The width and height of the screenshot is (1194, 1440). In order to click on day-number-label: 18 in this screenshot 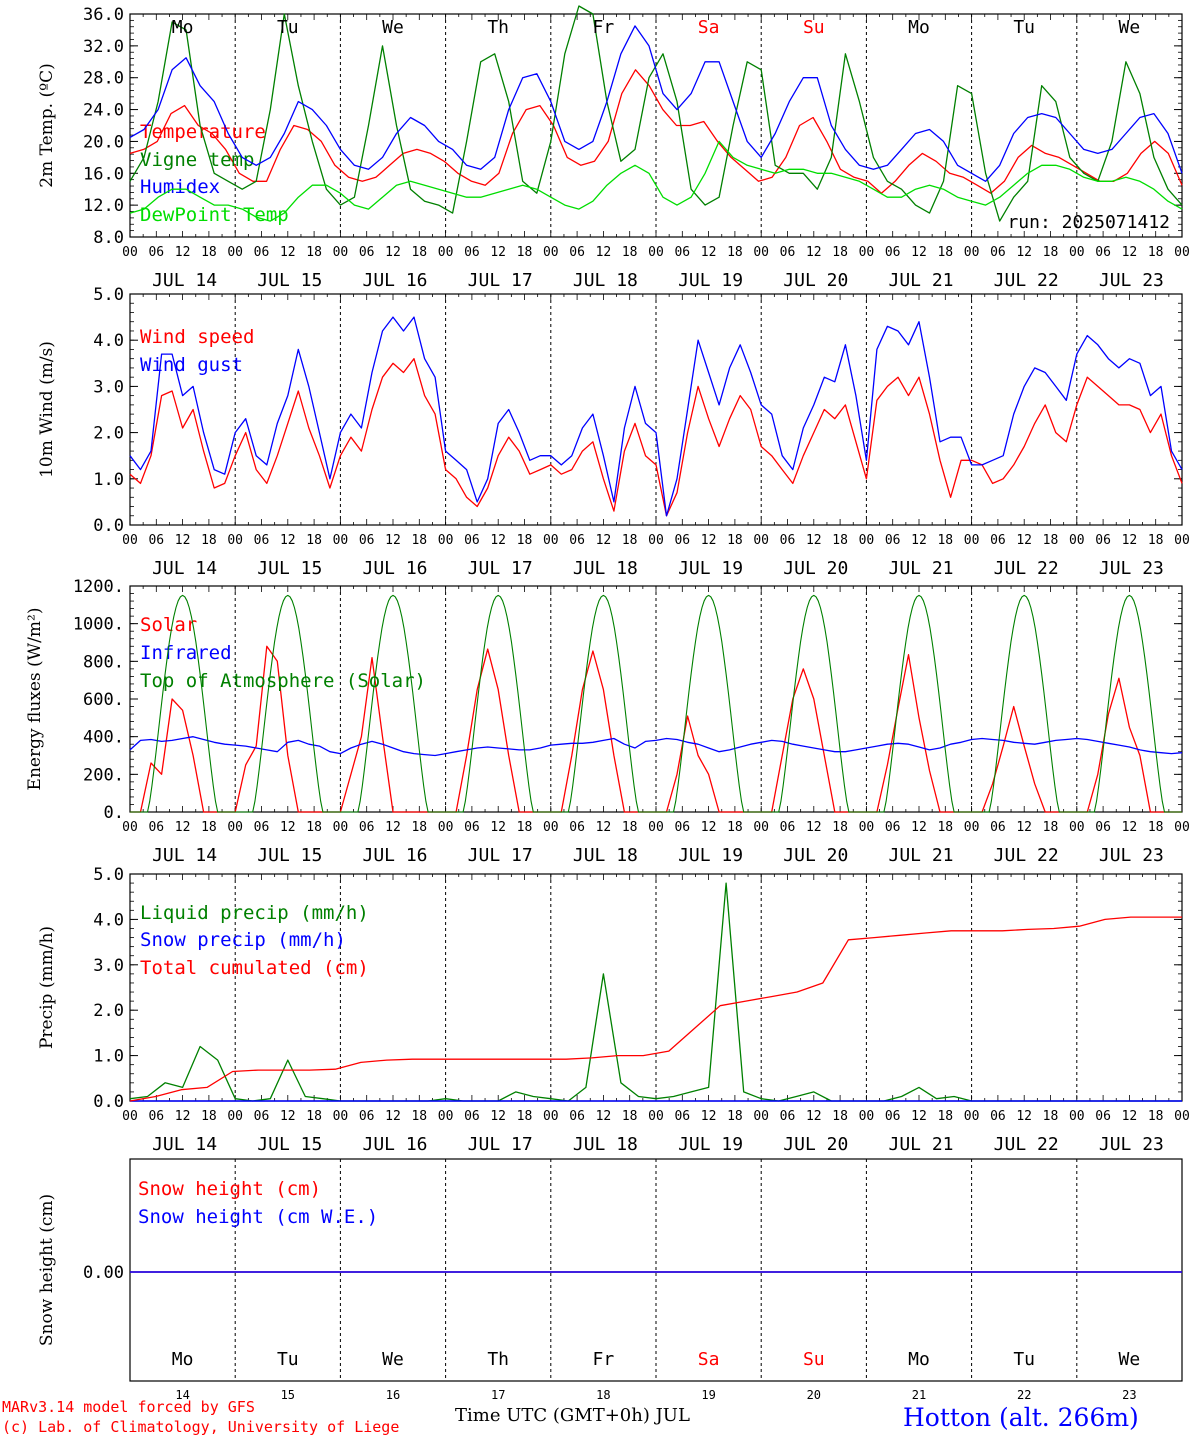, I will do `click(603, 1395)`.